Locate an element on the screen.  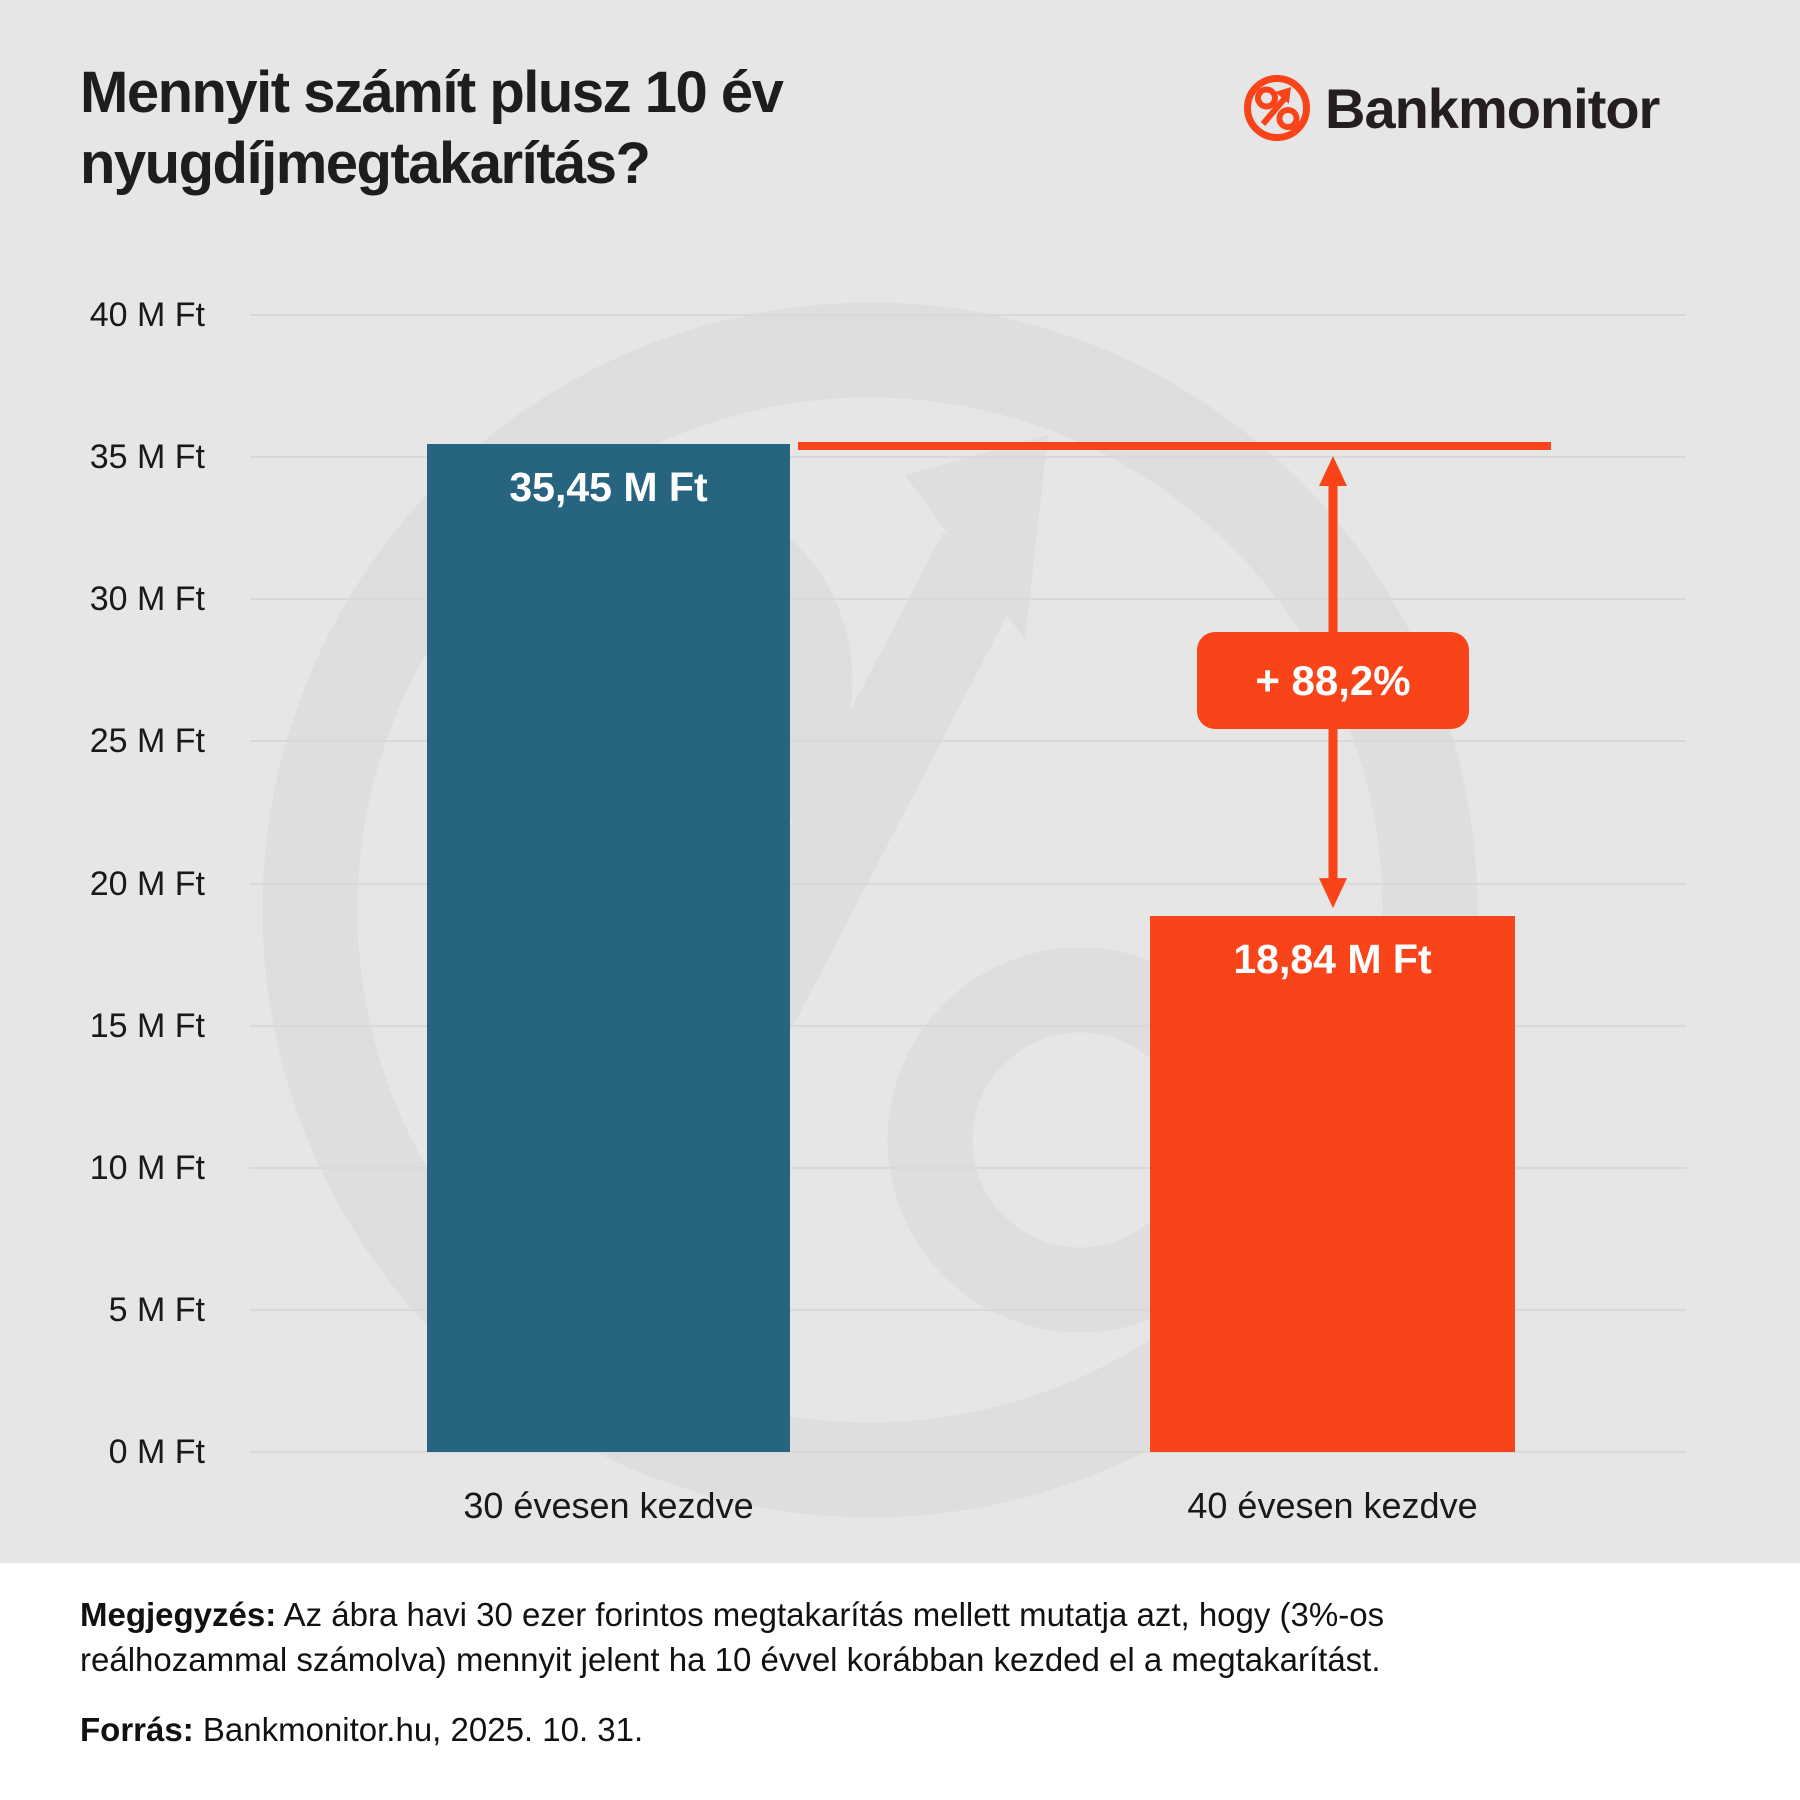
y-tick-label: 0 M Ft is located at coordinates (156, 1452).